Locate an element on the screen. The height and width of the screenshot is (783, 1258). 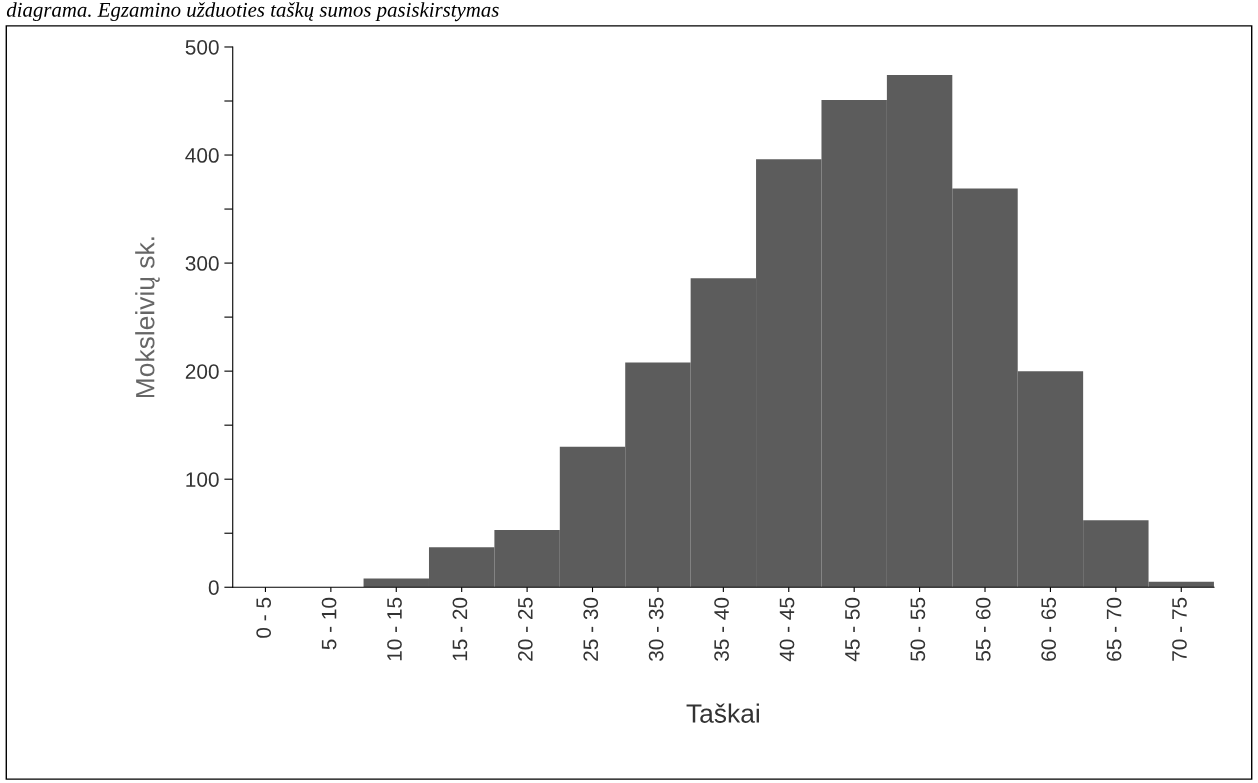
x-tick-label: 5 - 10 is located at coordinates (329, 623).